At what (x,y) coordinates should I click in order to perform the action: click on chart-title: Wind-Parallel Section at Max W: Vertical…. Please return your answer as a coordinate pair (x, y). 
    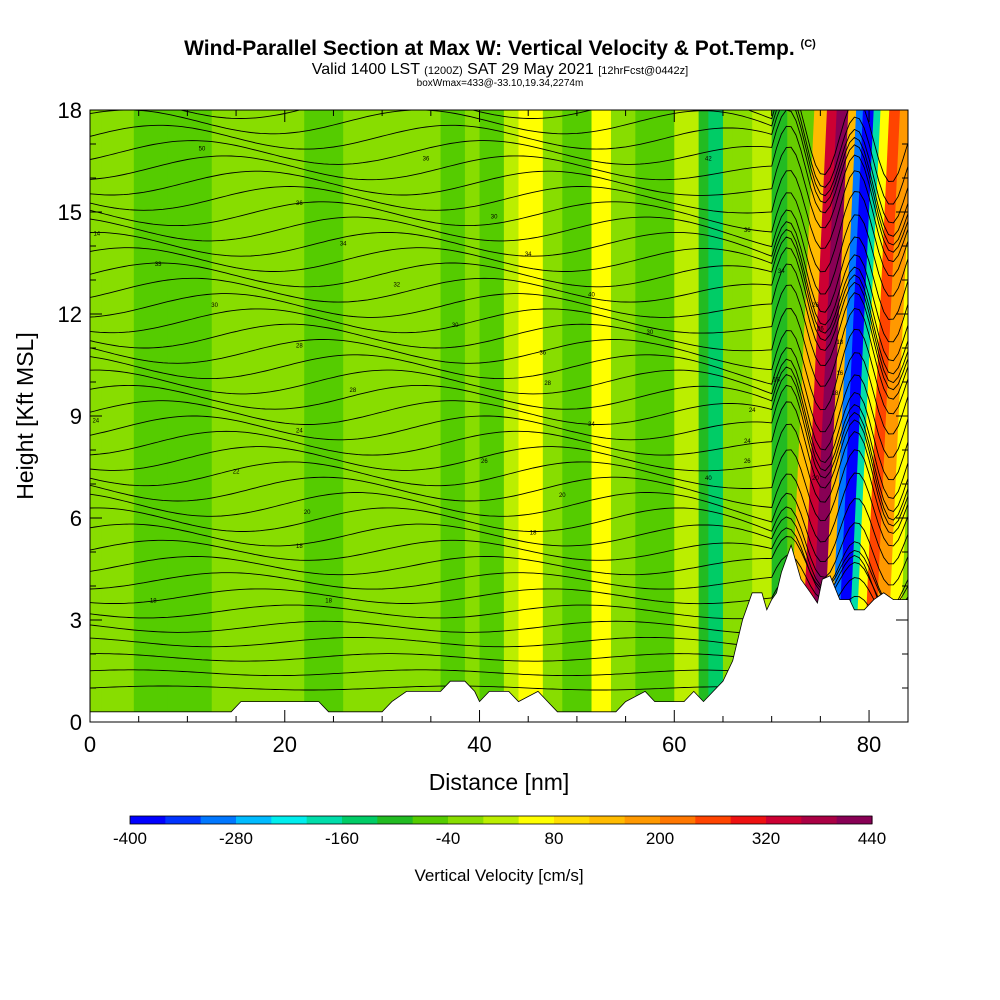
    Looking at the image, I should click on (500, 49).